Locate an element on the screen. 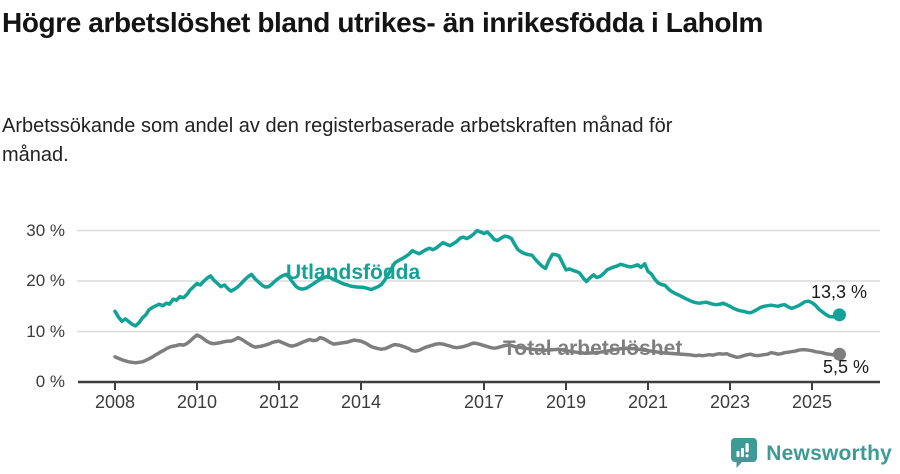 The width and height of the screenshot is (900, 474). newsworthy-icon is located at coordinates (744, 453).